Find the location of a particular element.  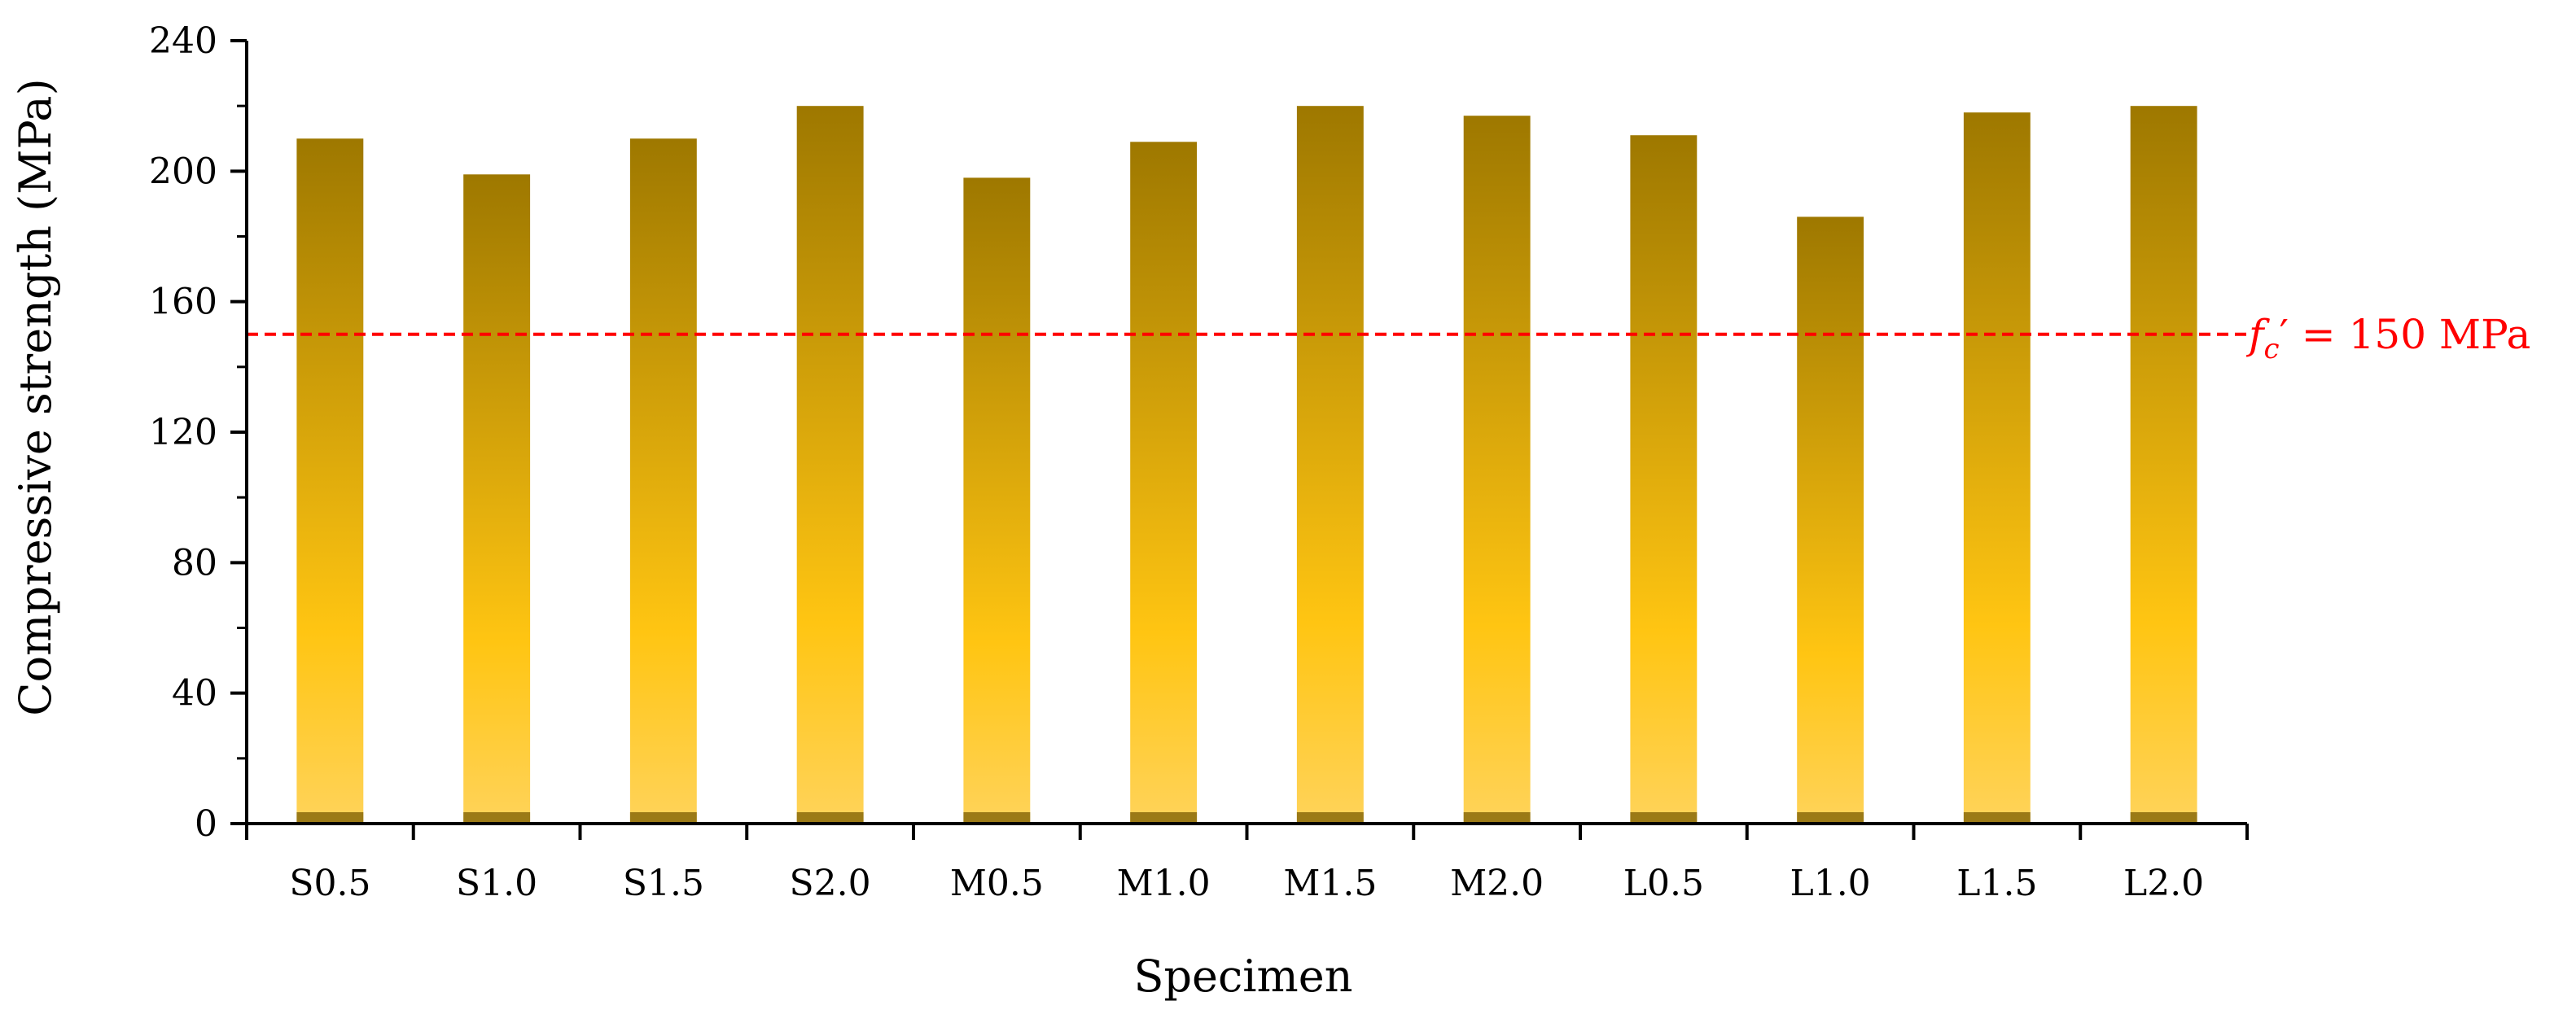

bar-base-M2.0 is located at coordinates (1497, 818).